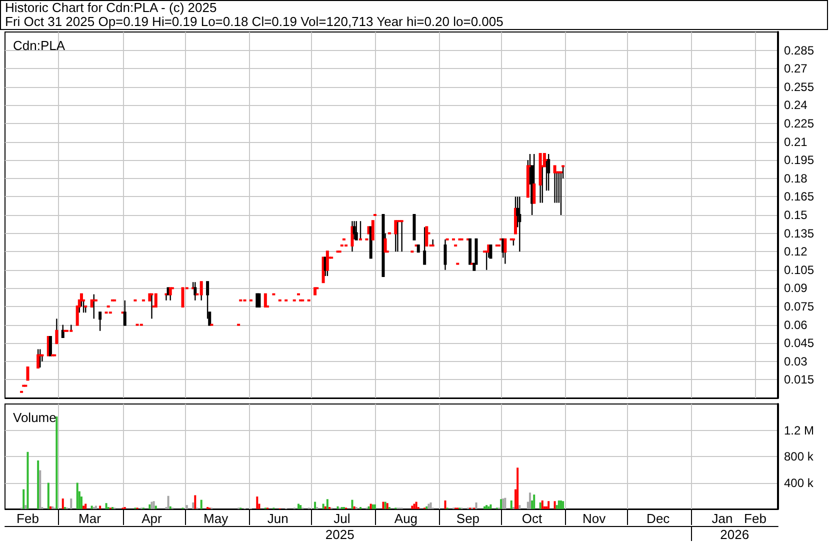  Describe the element at coordinates (111, 7) in the screenshot. I see `text: Historic Chart for Cdn:PLA - (c) 2025` at that location.